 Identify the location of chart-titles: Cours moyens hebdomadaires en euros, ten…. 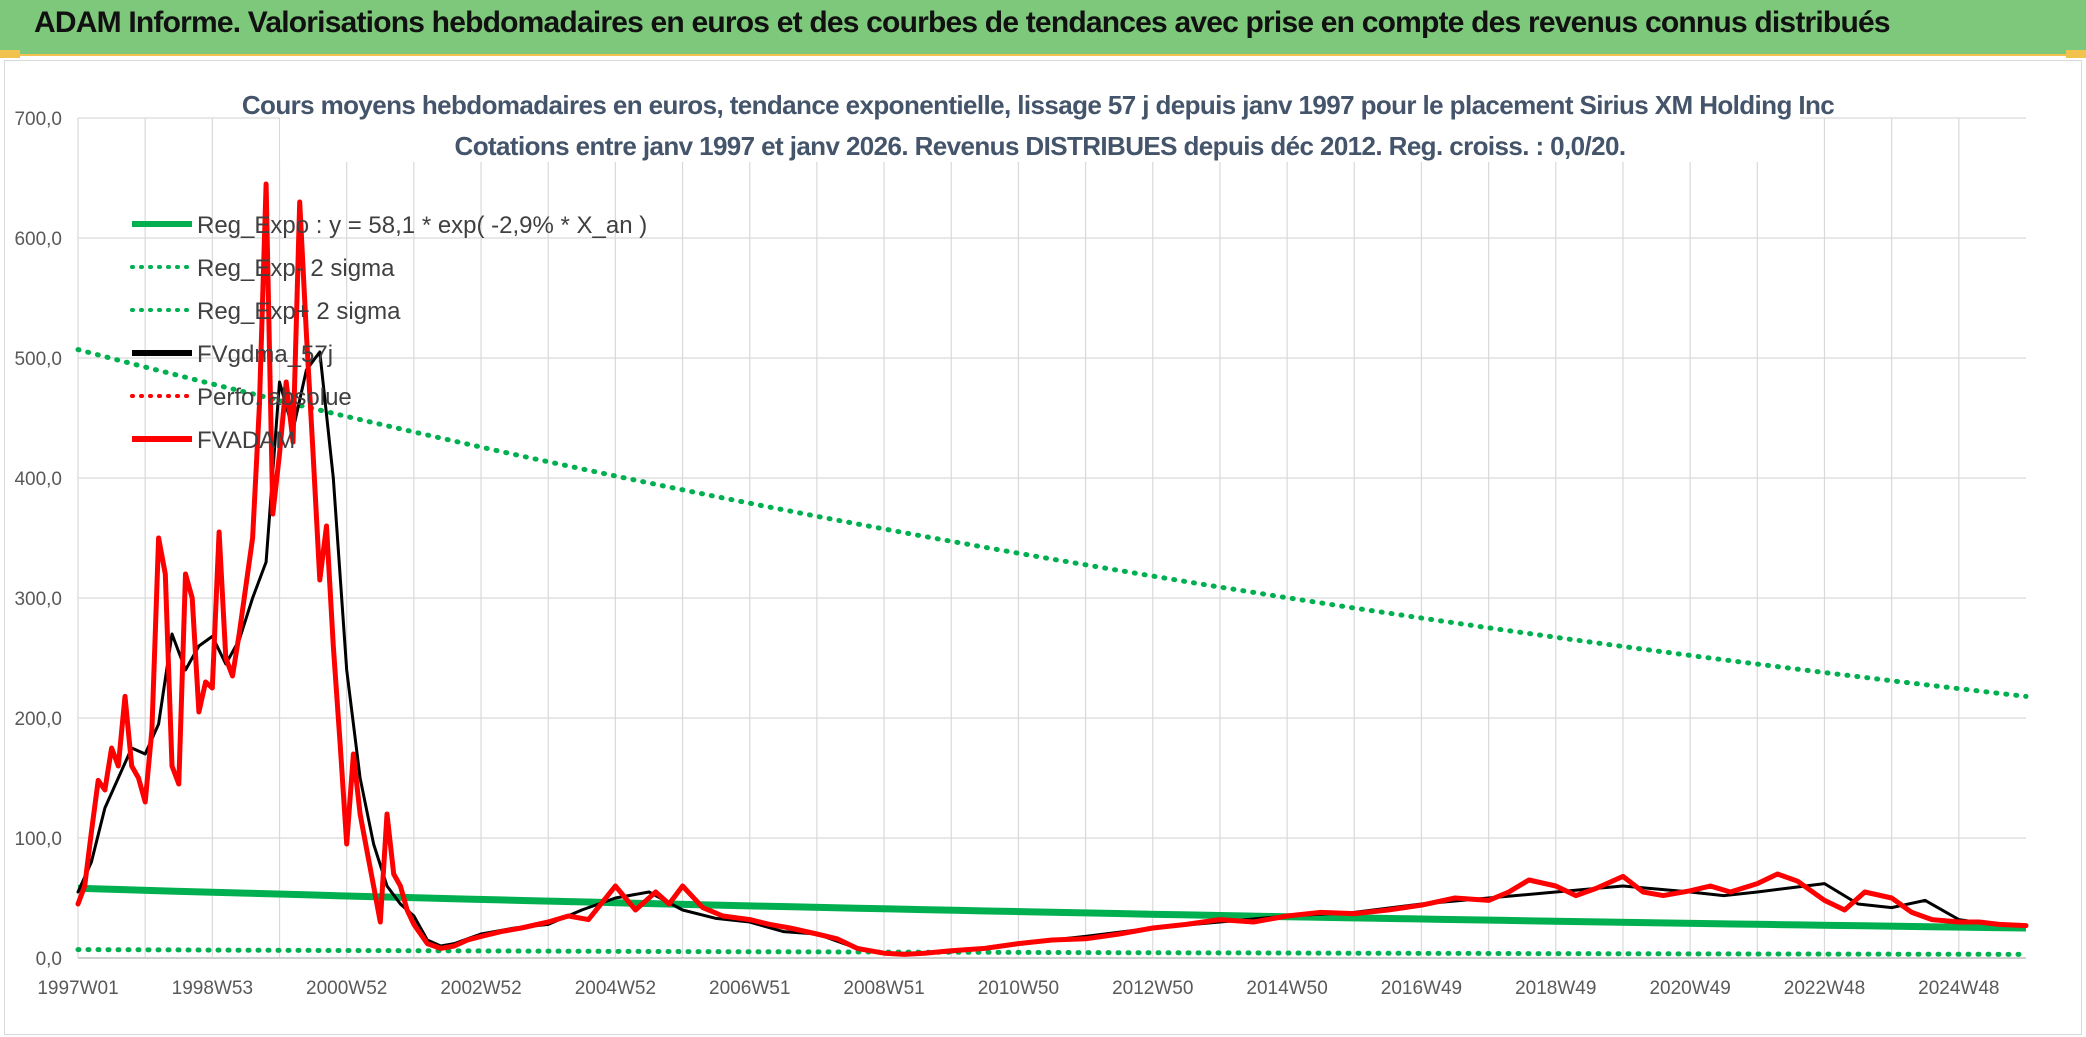
(1038, 122).